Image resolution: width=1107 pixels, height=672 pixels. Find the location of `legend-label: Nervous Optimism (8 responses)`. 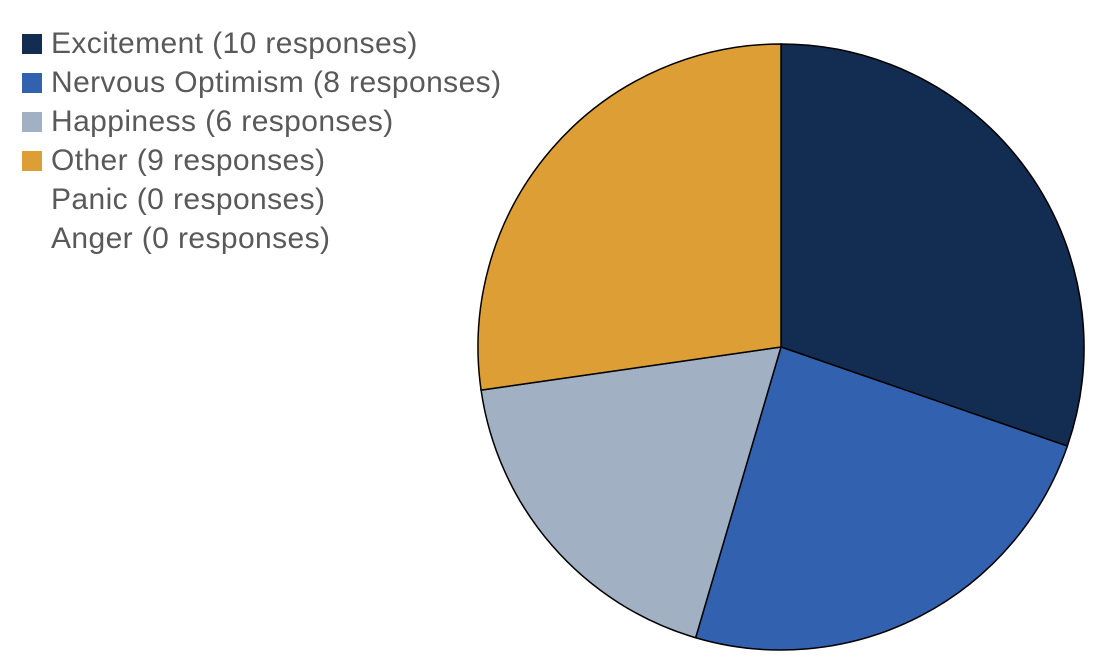

legend-label: Nervous Optimism (8 responses) is located at coordinates (276, 82).